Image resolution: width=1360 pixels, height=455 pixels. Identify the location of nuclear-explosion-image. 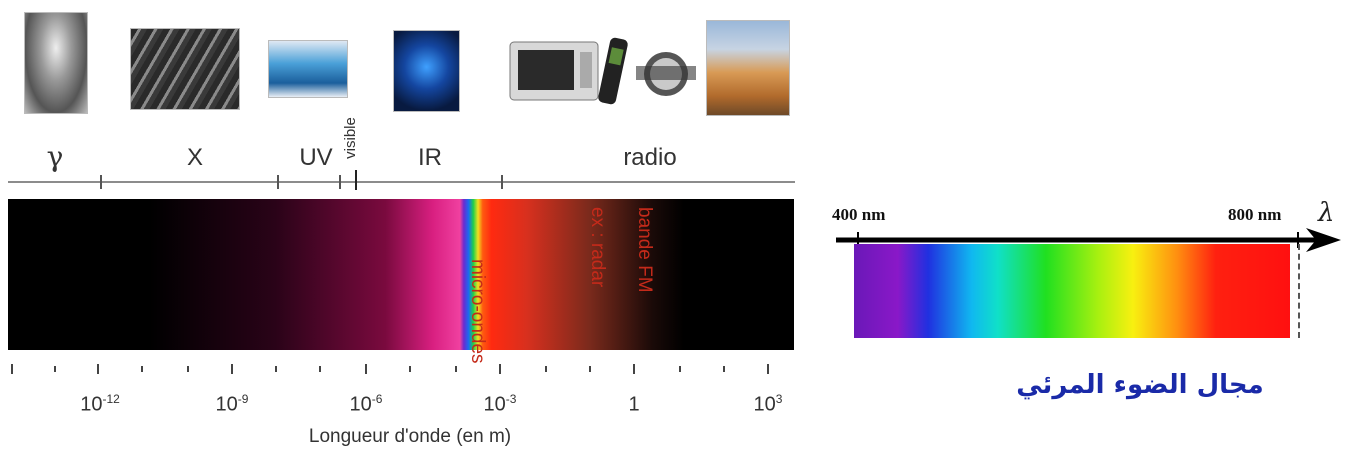
(56, 63).